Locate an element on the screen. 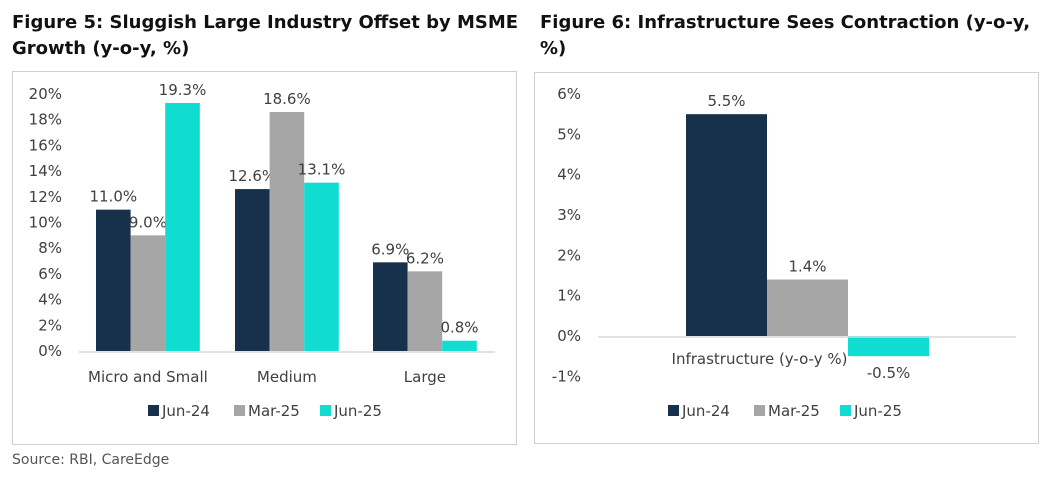  y-tick-label: 3% is located at coordinates (569, 215).